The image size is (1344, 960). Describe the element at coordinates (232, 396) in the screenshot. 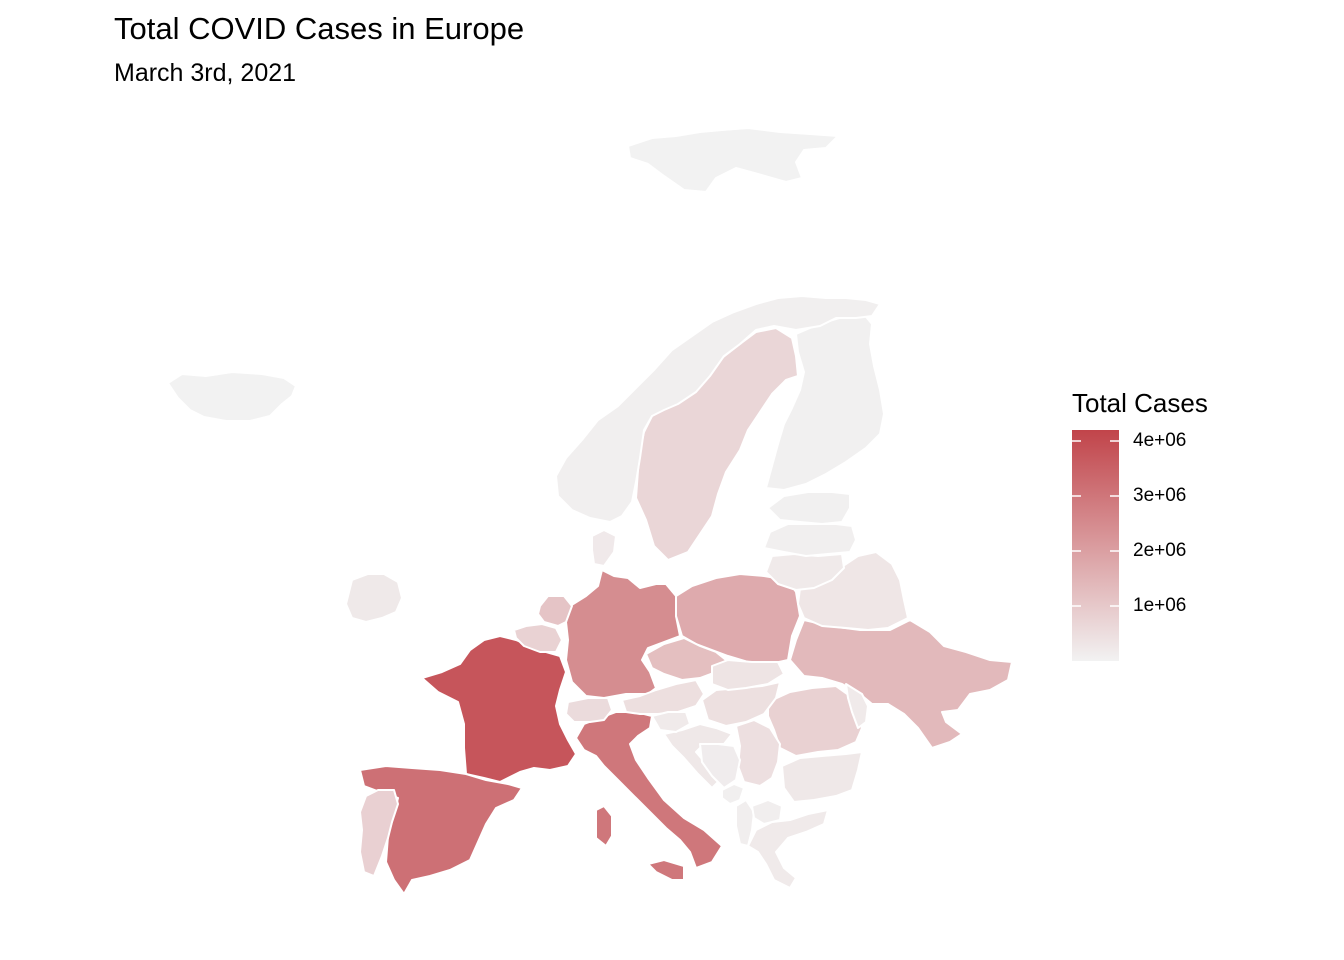

I see `country-iceland` at that location.